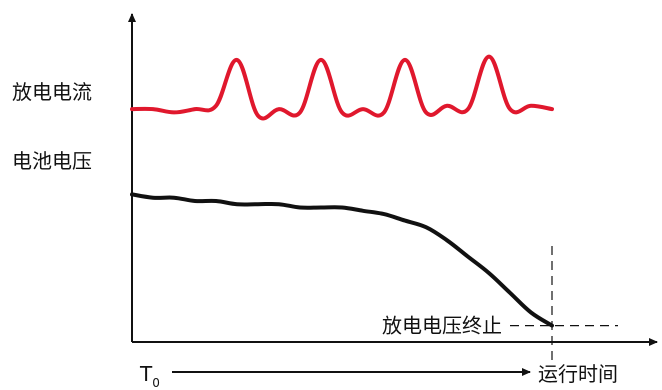 The width and height of the screenshot is (662, 390). What do you see at coordinates (52, 161) in the screenshot?
I see `series-label-voltage: 电池电压` at bounding box center [52, 161].